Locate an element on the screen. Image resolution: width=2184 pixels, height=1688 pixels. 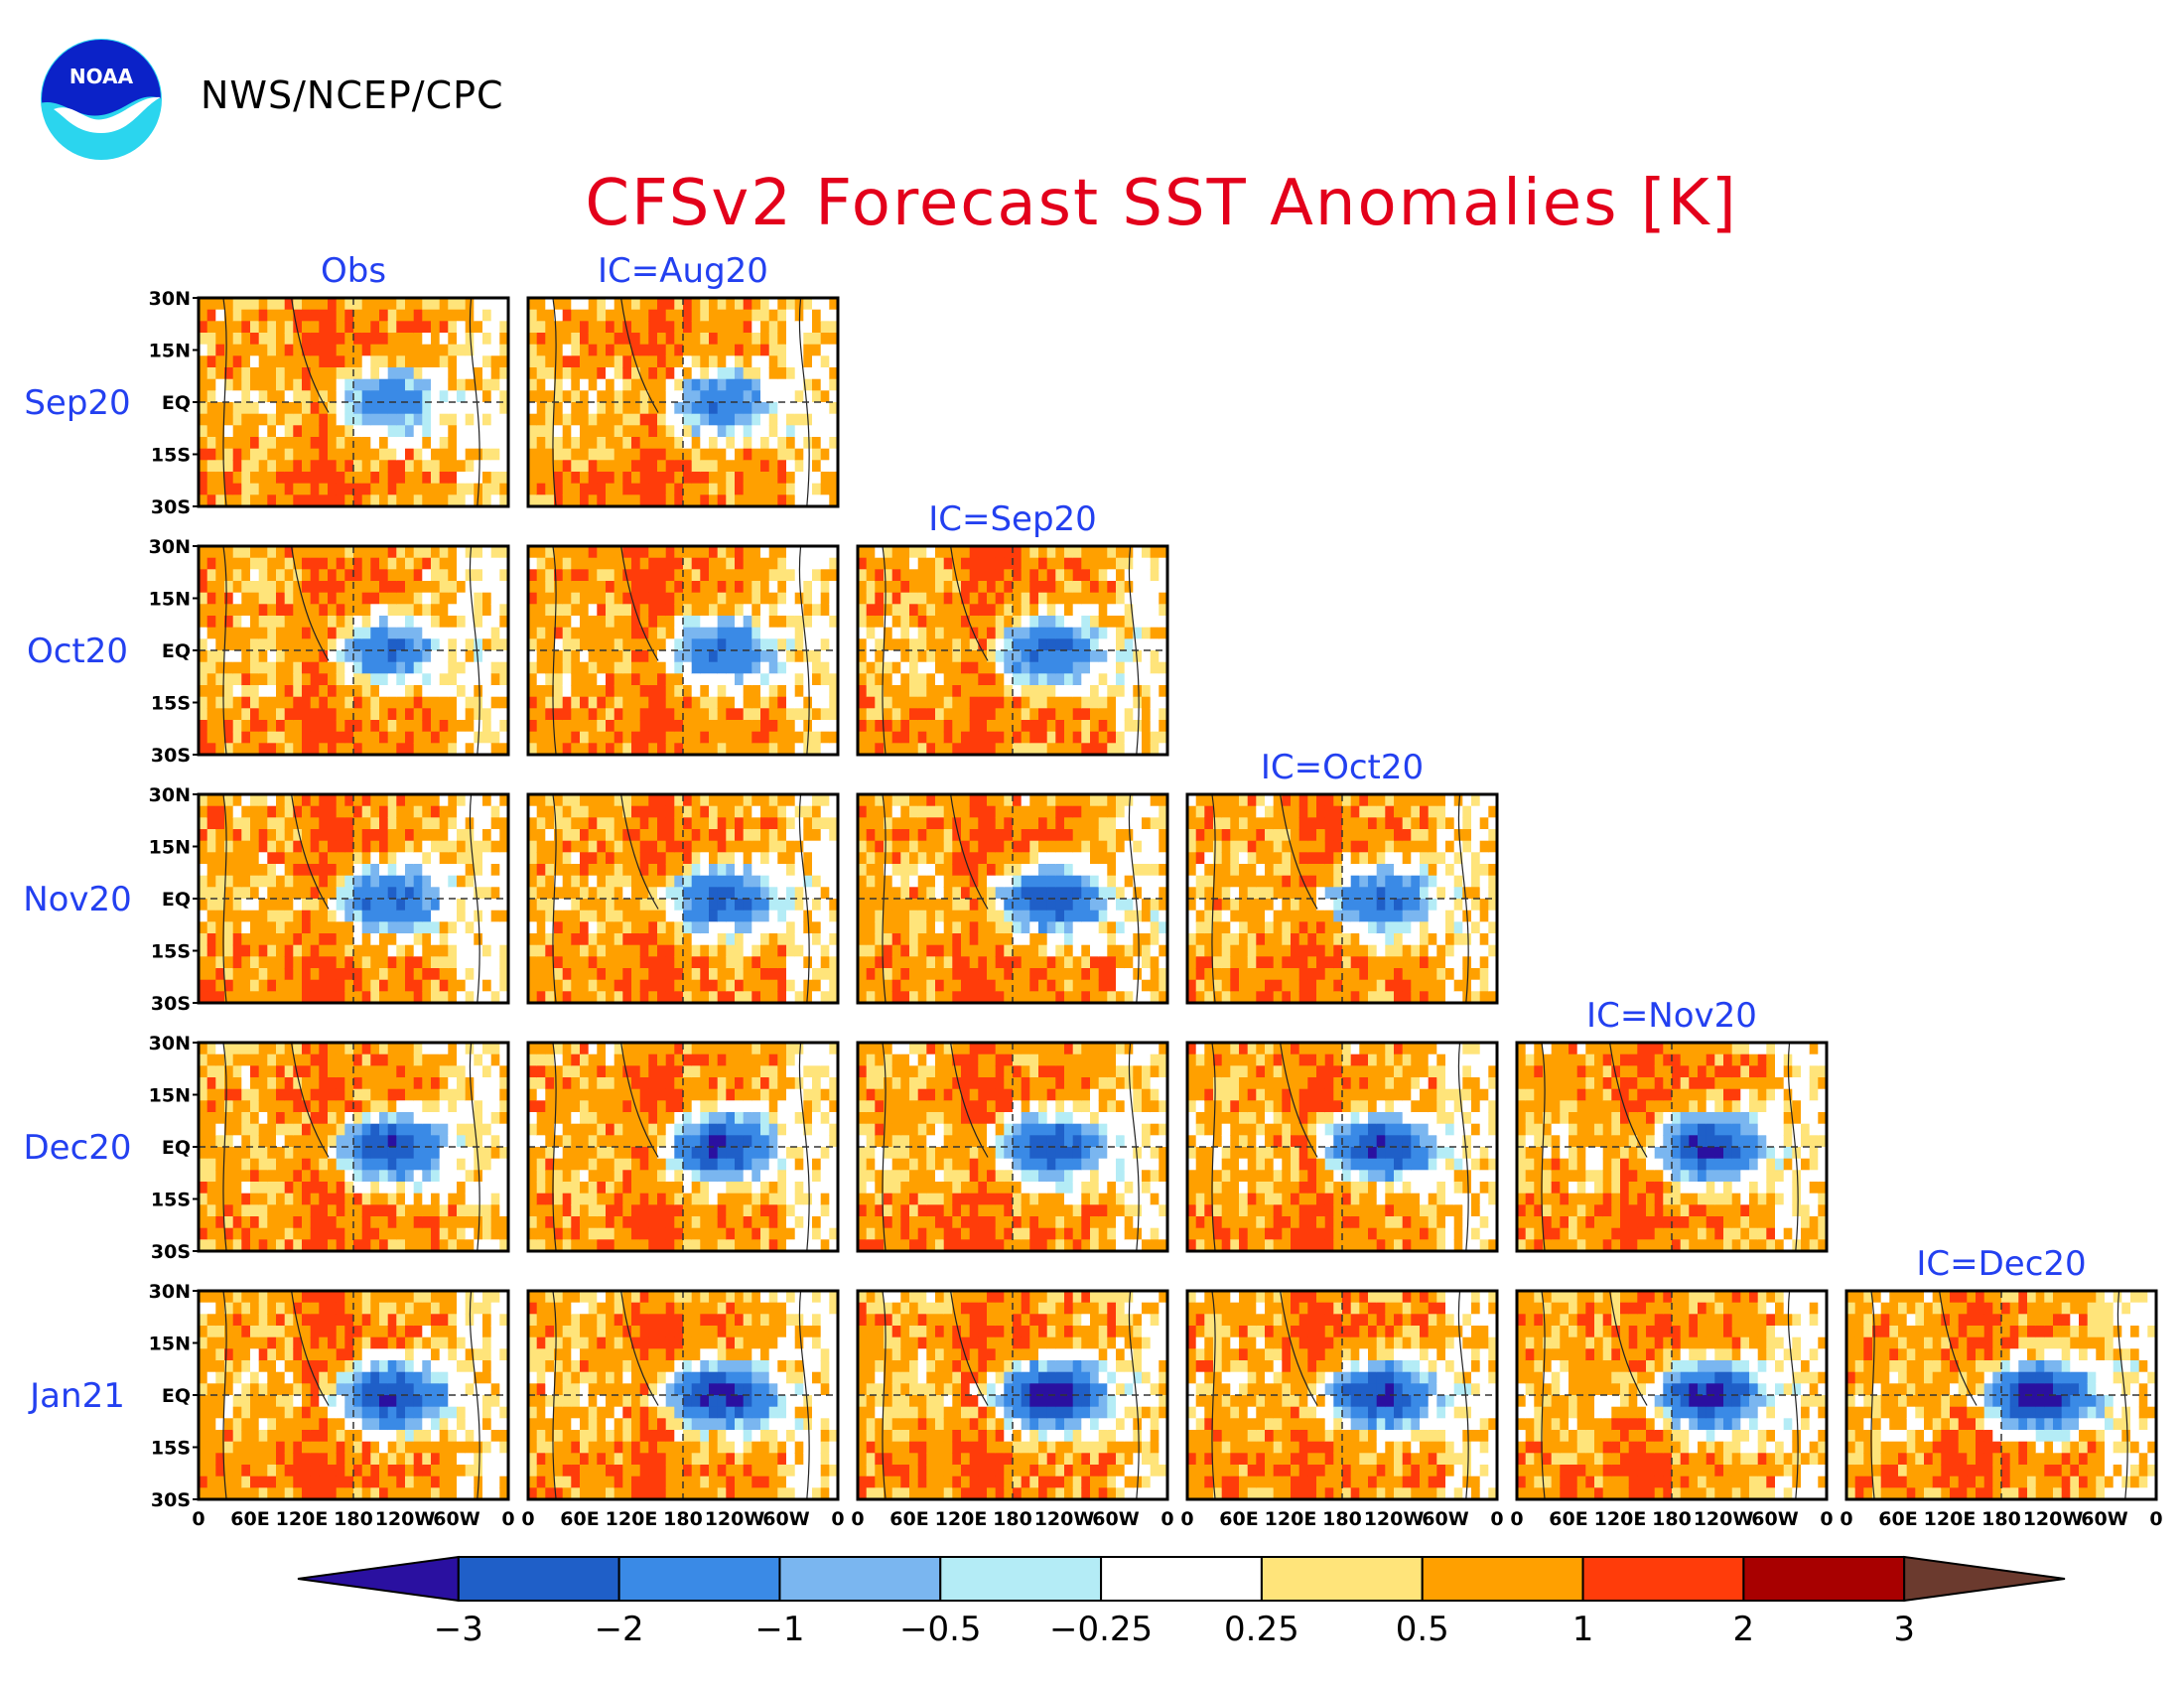
row-label-oct20: Oct20 is located at coordinates (77, 651).